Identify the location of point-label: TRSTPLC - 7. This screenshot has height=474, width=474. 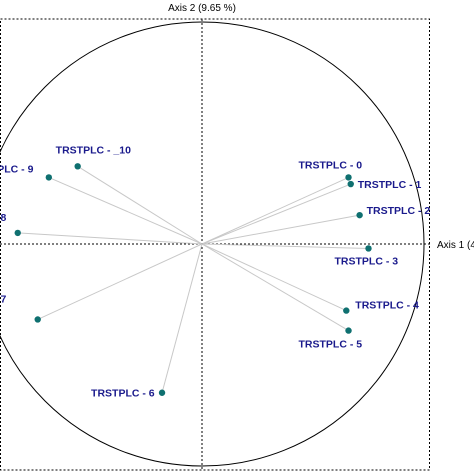
(3, 299).